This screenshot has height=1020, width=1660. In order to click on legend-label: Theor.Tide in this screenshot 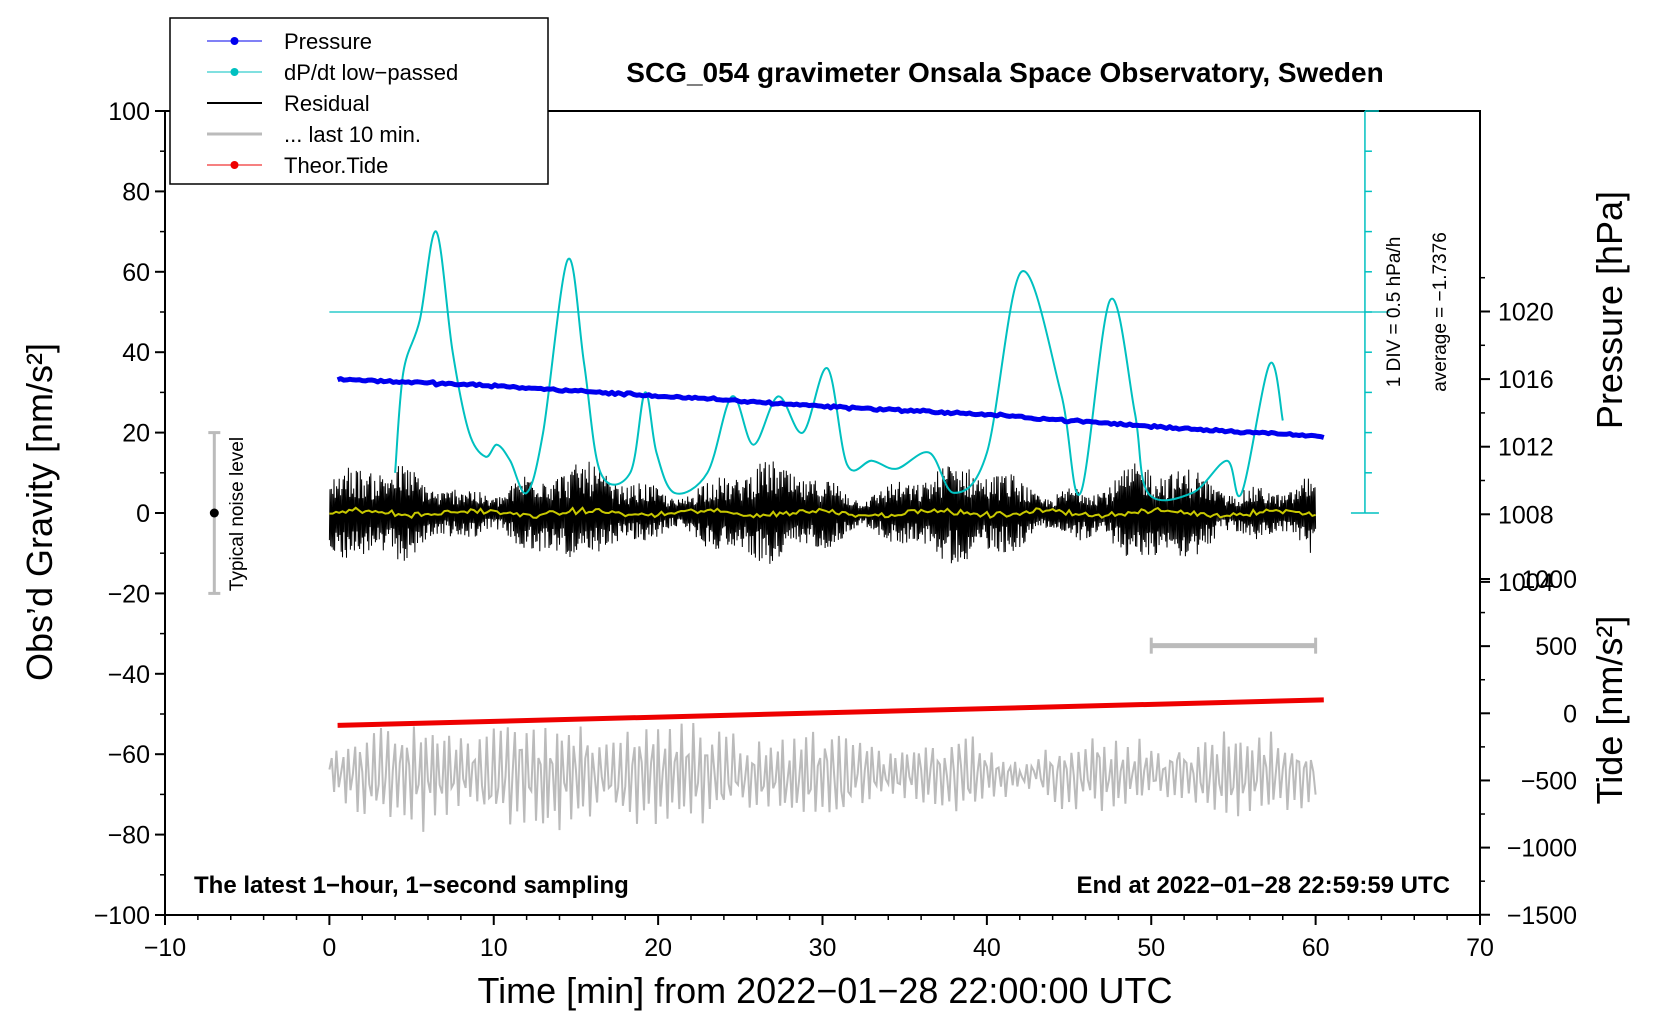, I will do `click(336, 165)`.